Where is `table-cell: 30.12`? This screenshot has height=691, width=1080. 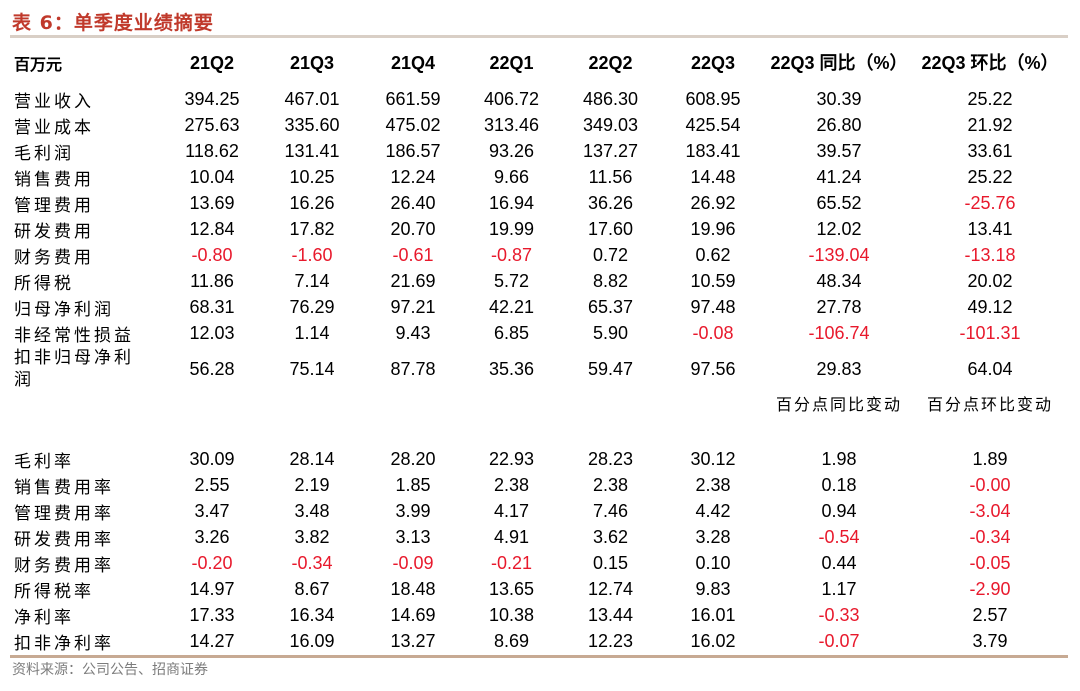 table-cell: 30.12 is located at coordinates (713, 458).